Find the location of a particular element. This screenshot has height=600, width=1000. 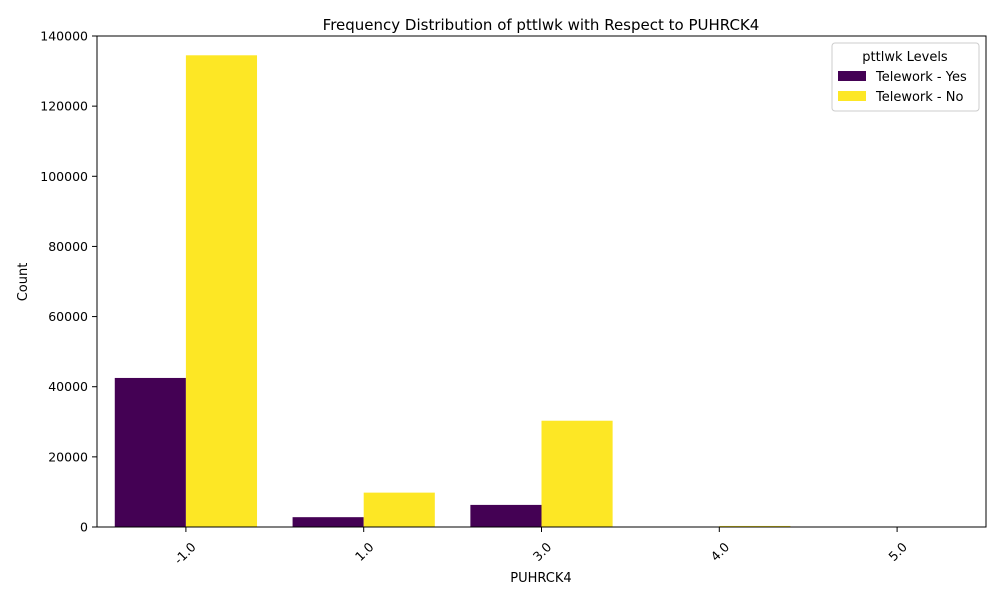

y-axis: 0 20000 40000 60000 80000 100000 120000 140000 is located at coordinates (68, 282).